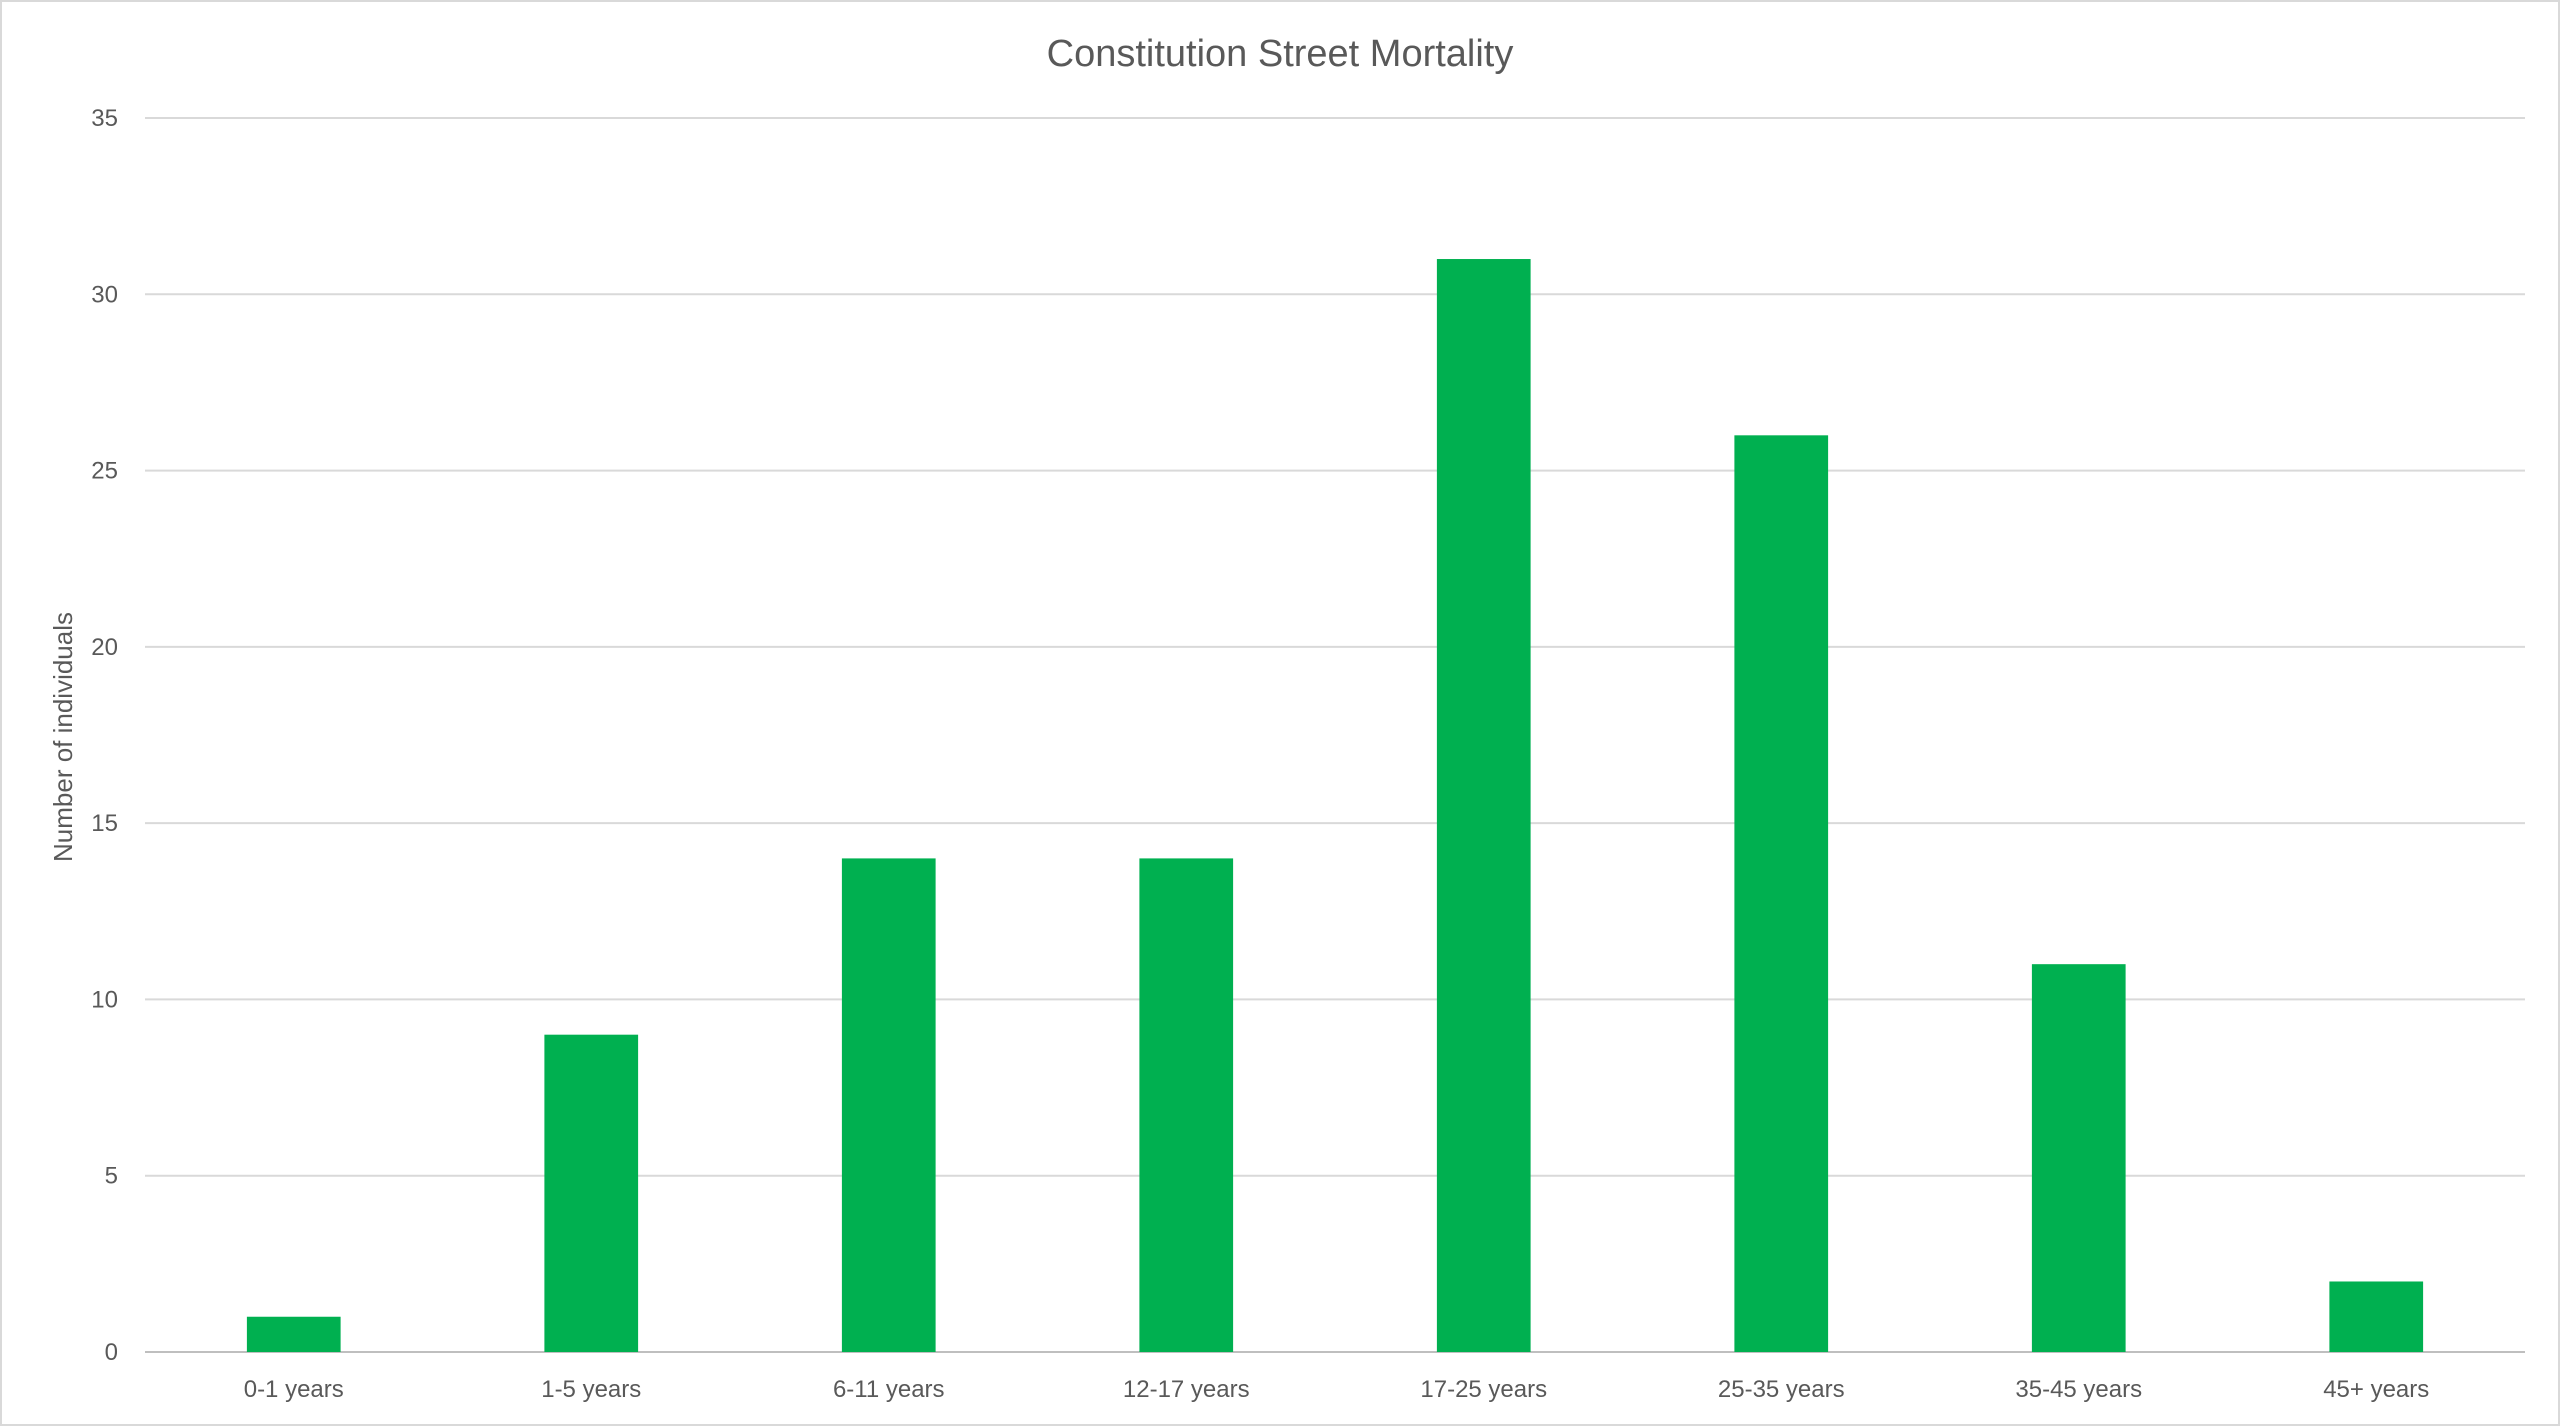 This screenshot has width=2560, height=1426. Describe the element at coordinates (1186, 1105) in the screenshot. I see `bar-12-17-years` at that location.